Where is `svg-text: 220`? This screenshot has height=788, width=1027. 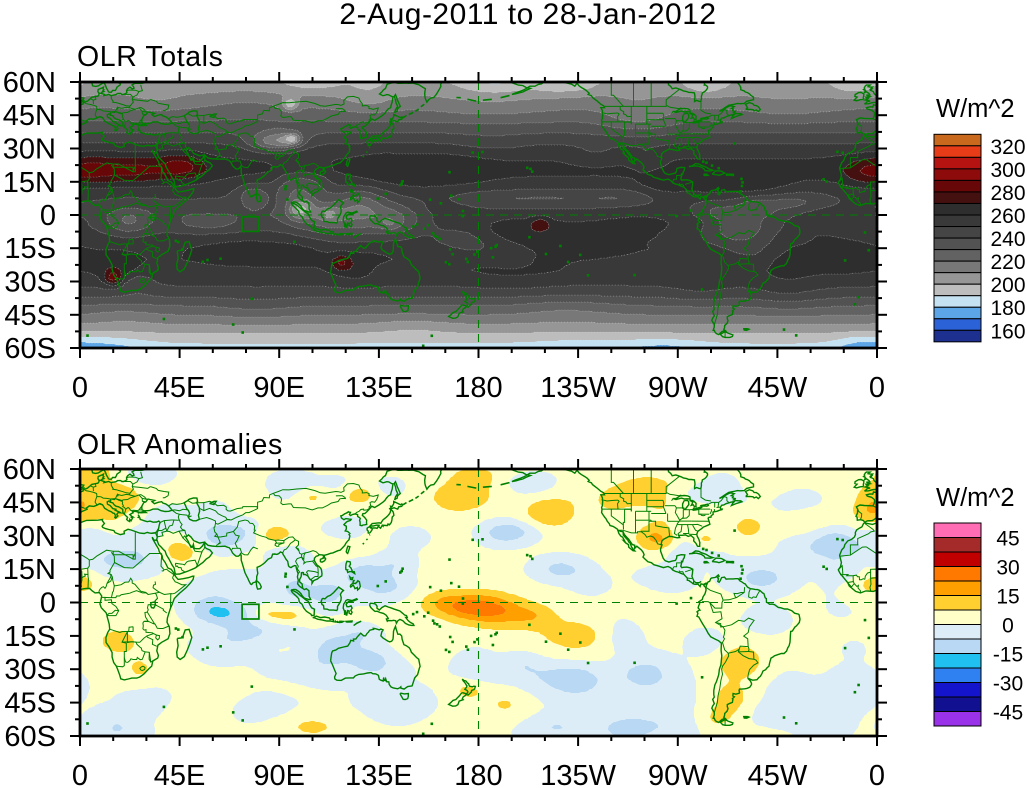
svg-text: 220 is located at coordinates (1007, 262).